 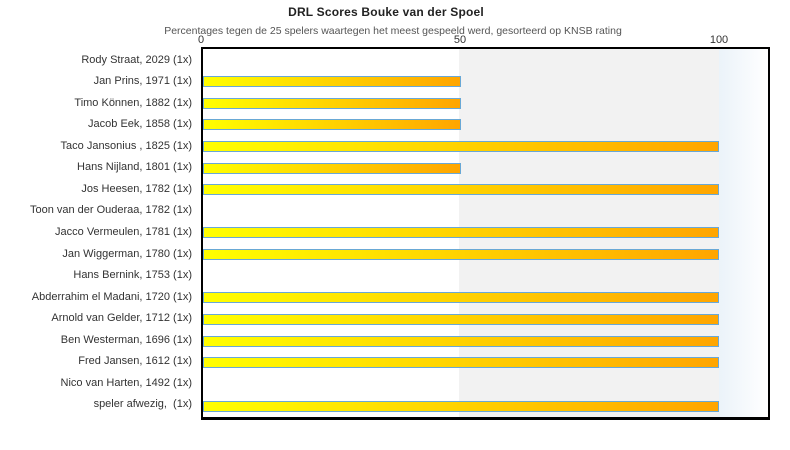 What do you see at coordinates (140, 124) in the screenshot?
I see `y-axis-label: Jacob Eek, 1858 (1x)` at bounding box center [140, 124].